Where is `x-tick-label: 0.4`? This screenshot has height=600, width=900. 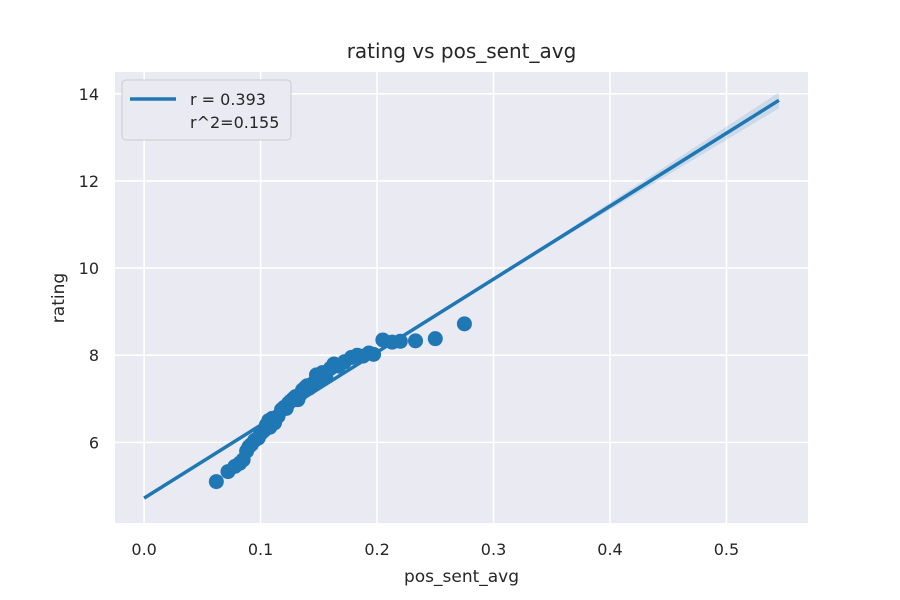
x-tick-label: 0.4 is located at coordinates (609, 549).